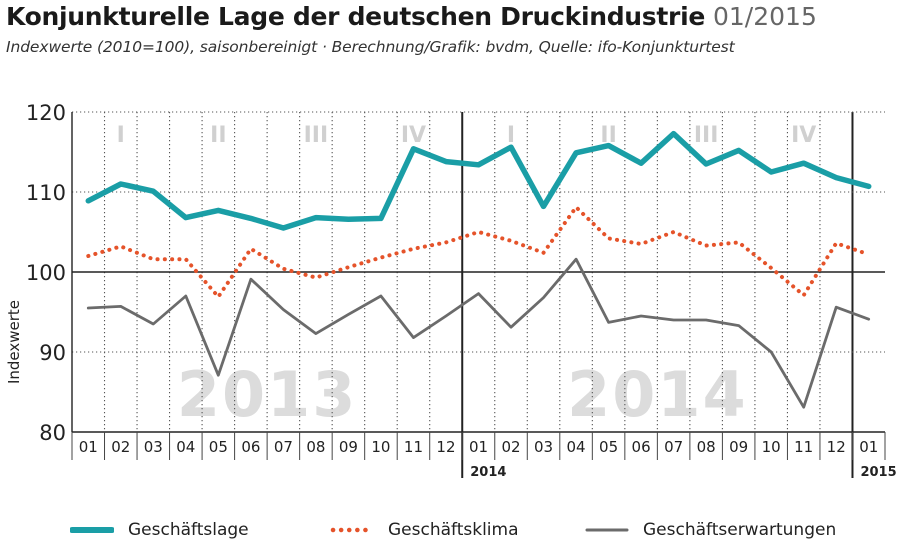 The height and width of the screenshot is (546, 900). I want to click on y-tick-label: 110, so click(46, 193).